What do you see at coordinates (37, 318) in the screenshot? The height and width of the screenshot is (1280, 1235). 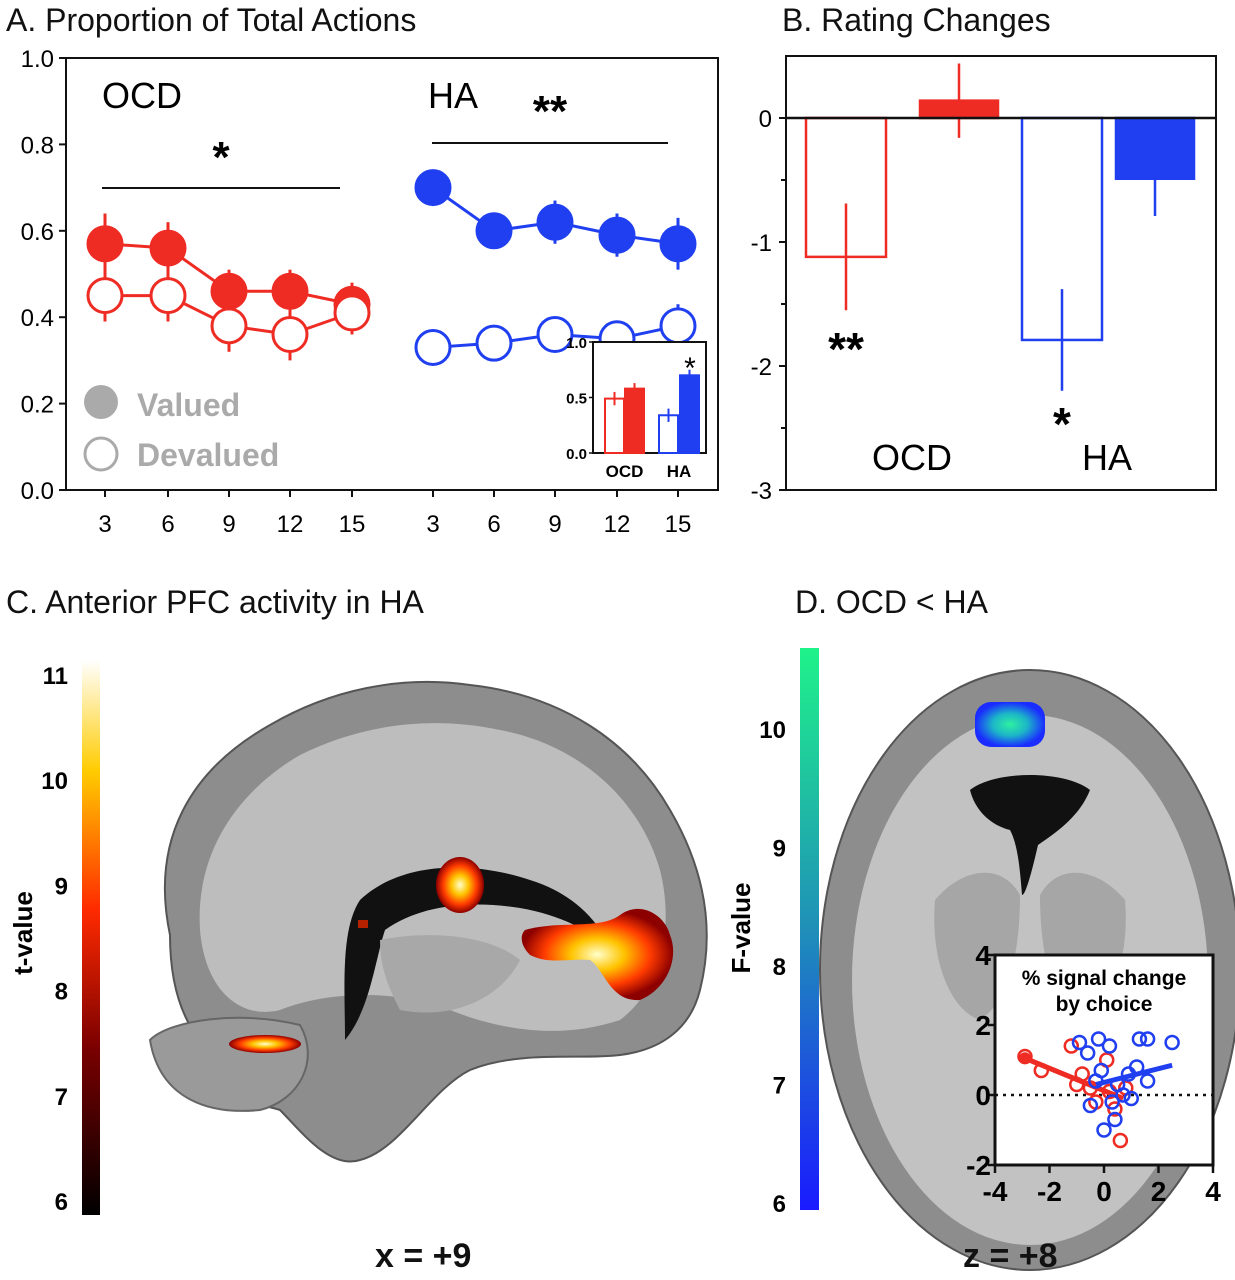 I see `y-tick-label: 0.4` at bounding box center [37, 318].